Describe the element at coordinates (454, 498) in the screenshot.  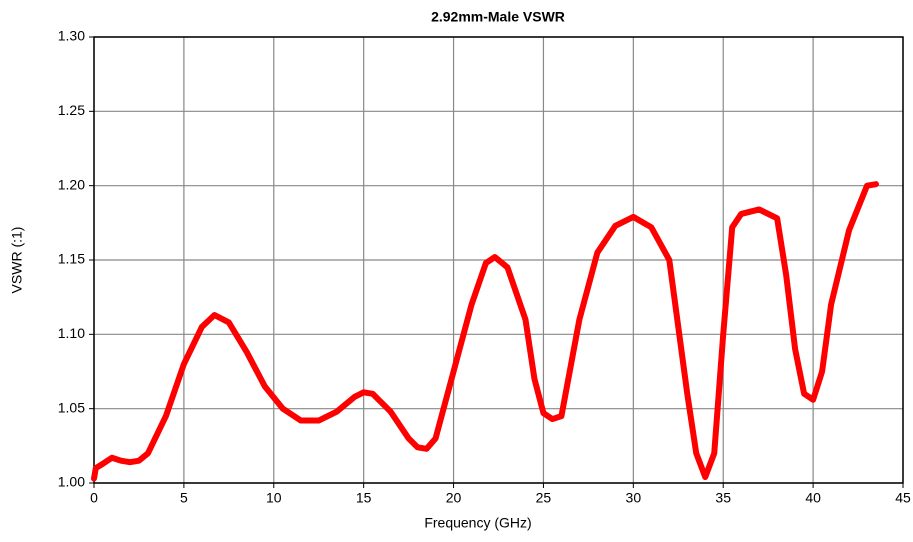
I see `x-tick-label: 20` at that location.